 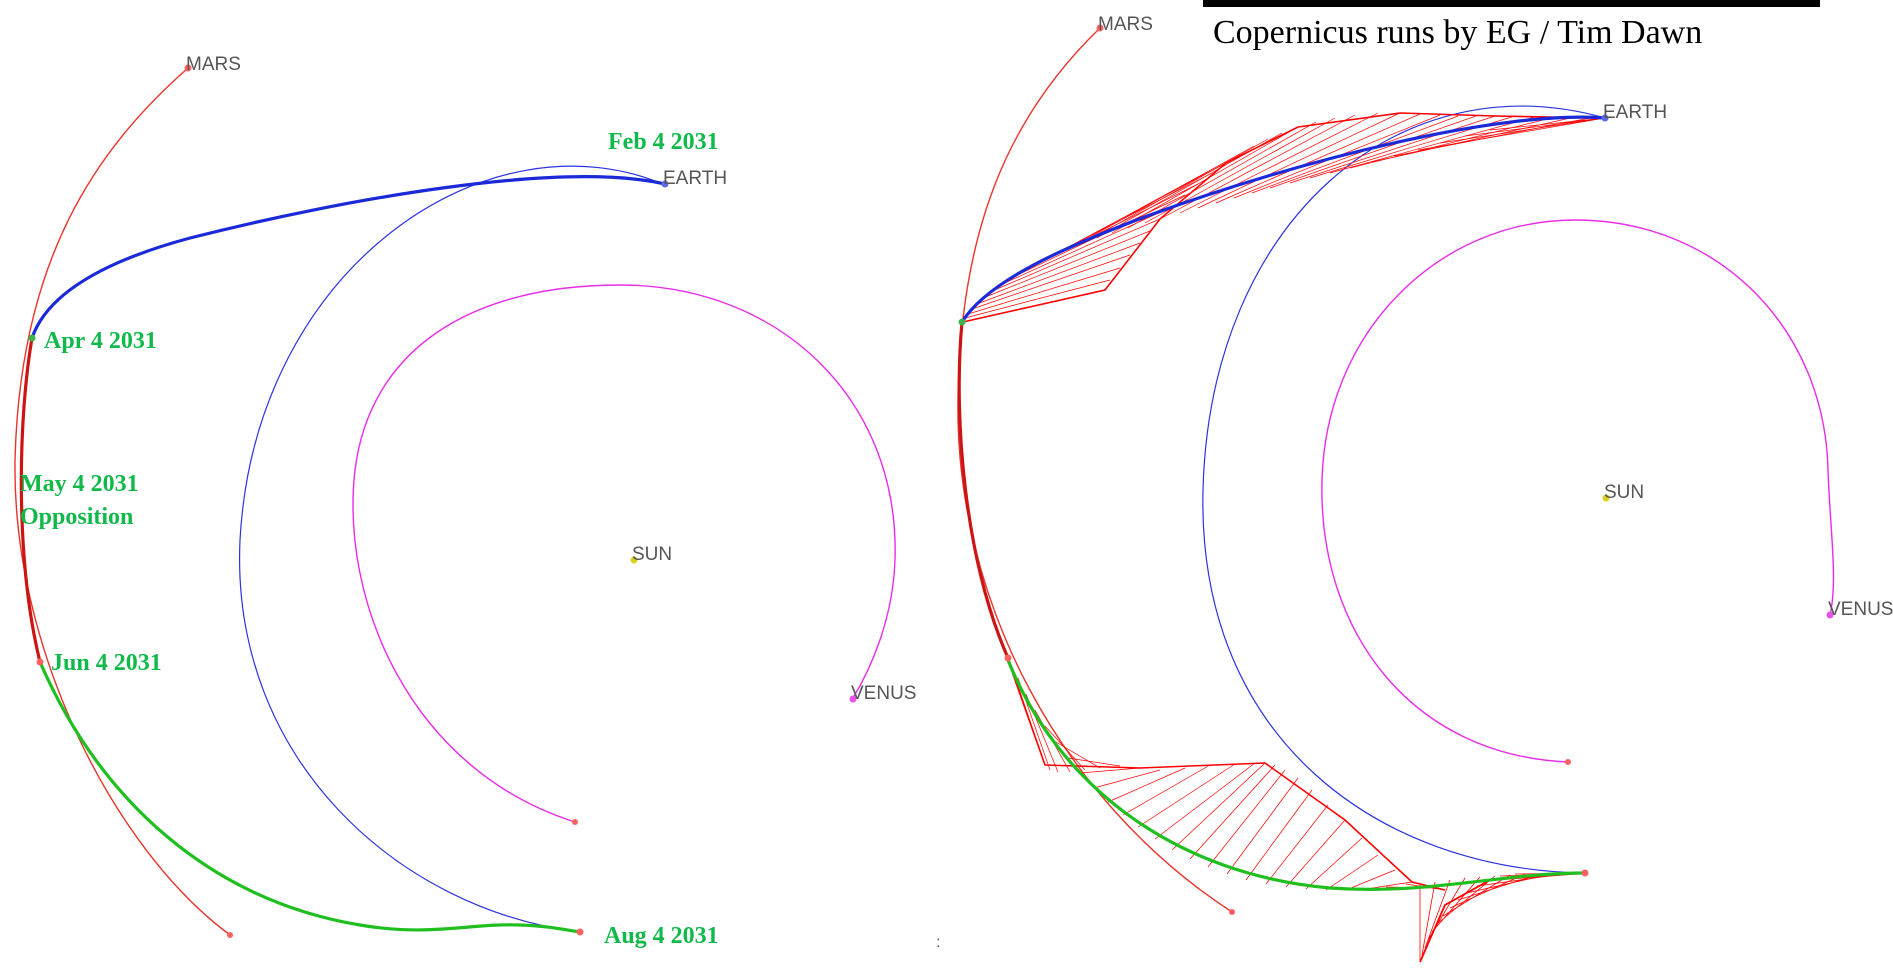 What do you see at coordinates (1585, 873) in the screenshot?
I see `return-marker-right` at bounding box center [1585, 873].